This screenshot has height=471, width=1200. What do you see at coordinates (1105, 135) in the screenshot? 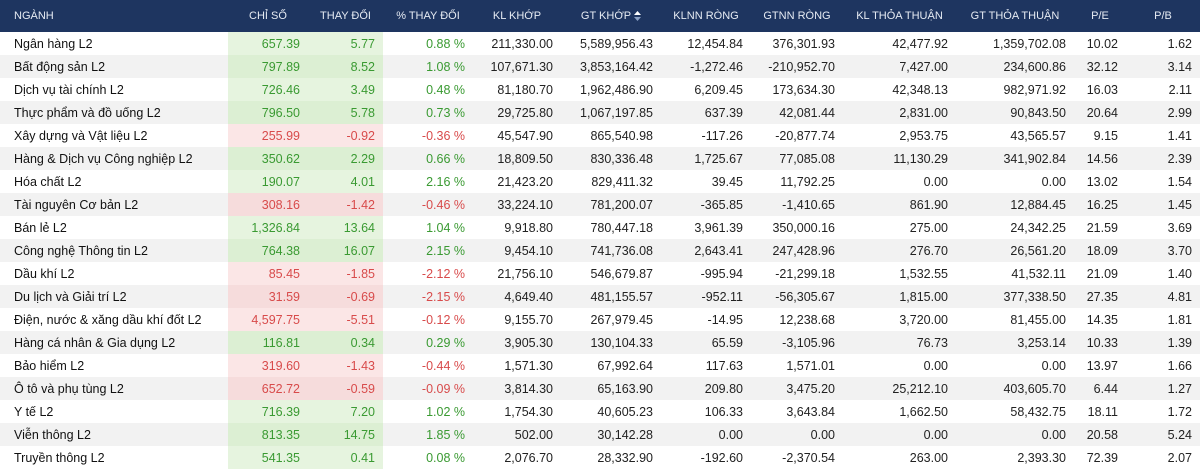
I see `cell: 9.15` at bounding box center [1105, 135].